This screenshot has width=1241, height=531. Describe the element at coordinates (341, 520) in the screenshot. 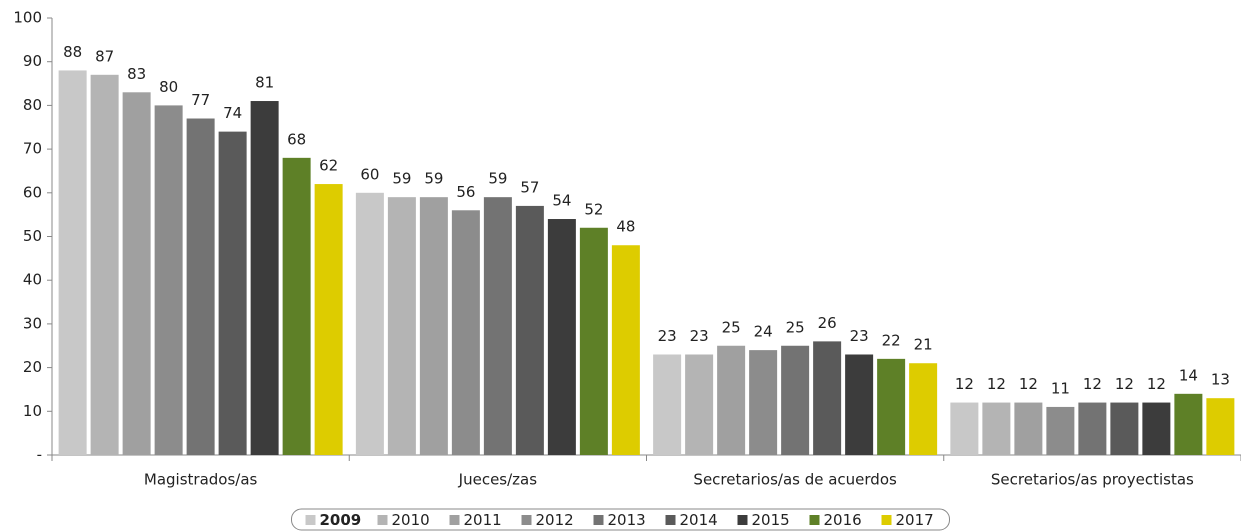

I see `legend-label: 2009` at that location.